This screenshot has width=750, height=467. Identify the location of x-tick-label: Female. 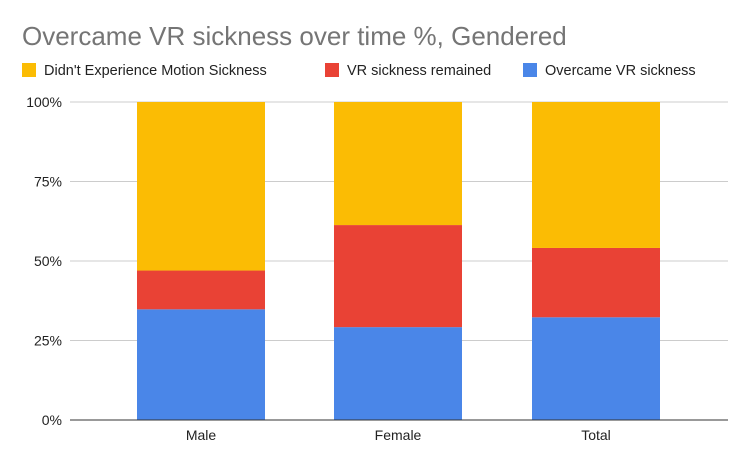
(398, 435).